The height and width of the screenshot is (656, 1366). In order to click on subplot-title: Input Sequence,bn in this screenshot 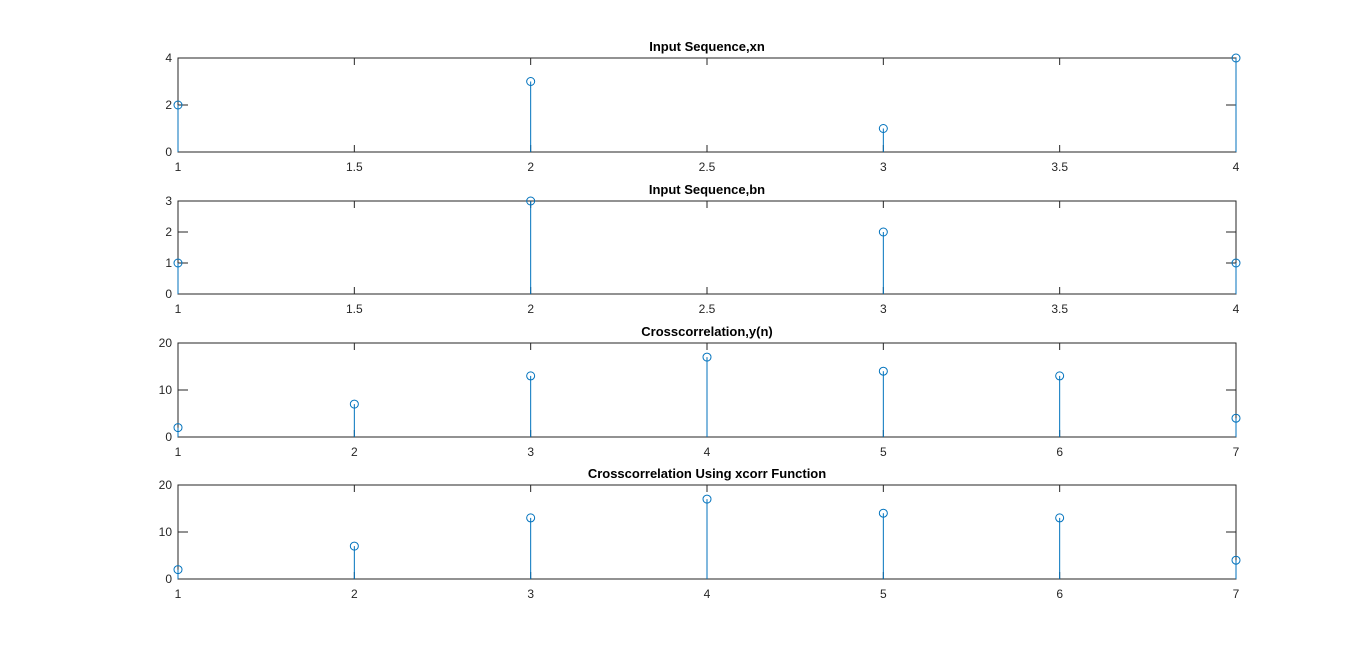, I will do `click(707, 189)`.